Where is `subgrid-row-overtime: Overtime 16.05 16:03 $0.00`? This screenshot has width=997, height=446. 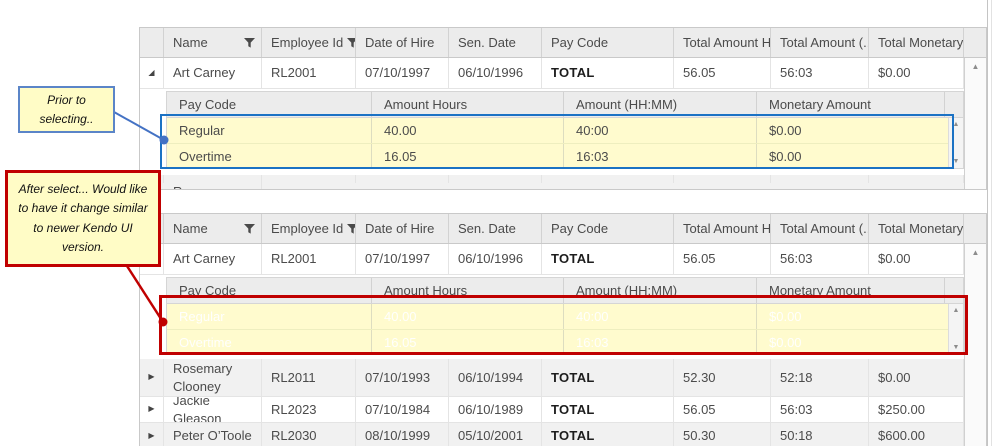 subgrid-row-overtime: Overtime 16.05 16:03 $0.00 is located at coordinates (557, 155).